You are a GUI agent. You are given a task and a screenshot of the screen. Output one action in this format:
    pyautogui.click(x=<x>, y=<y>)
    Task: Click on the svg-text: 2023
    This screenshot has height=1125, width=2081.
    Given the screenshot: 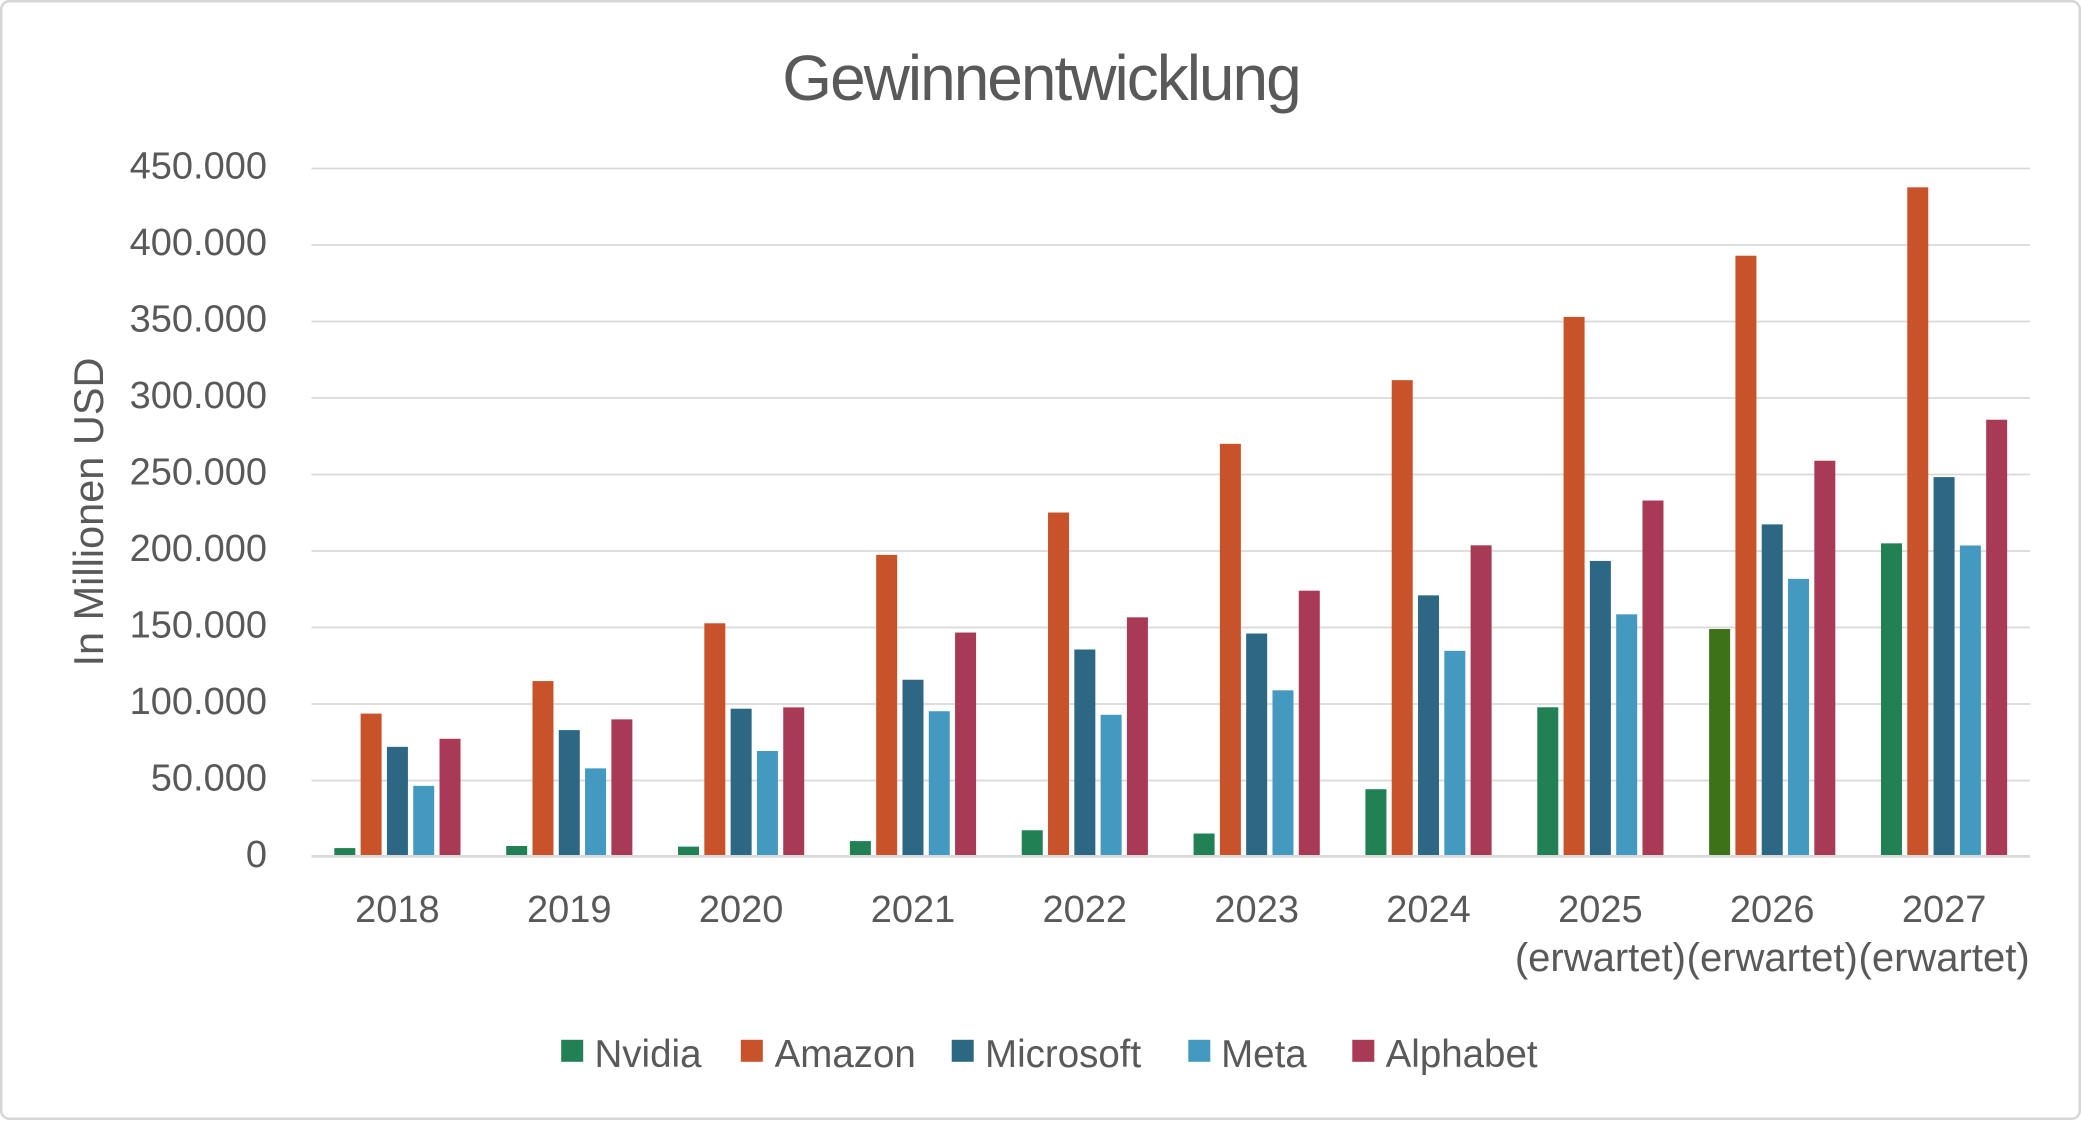 What is the action you would take?
    pyautogui.click(x=1256, y=910)
    